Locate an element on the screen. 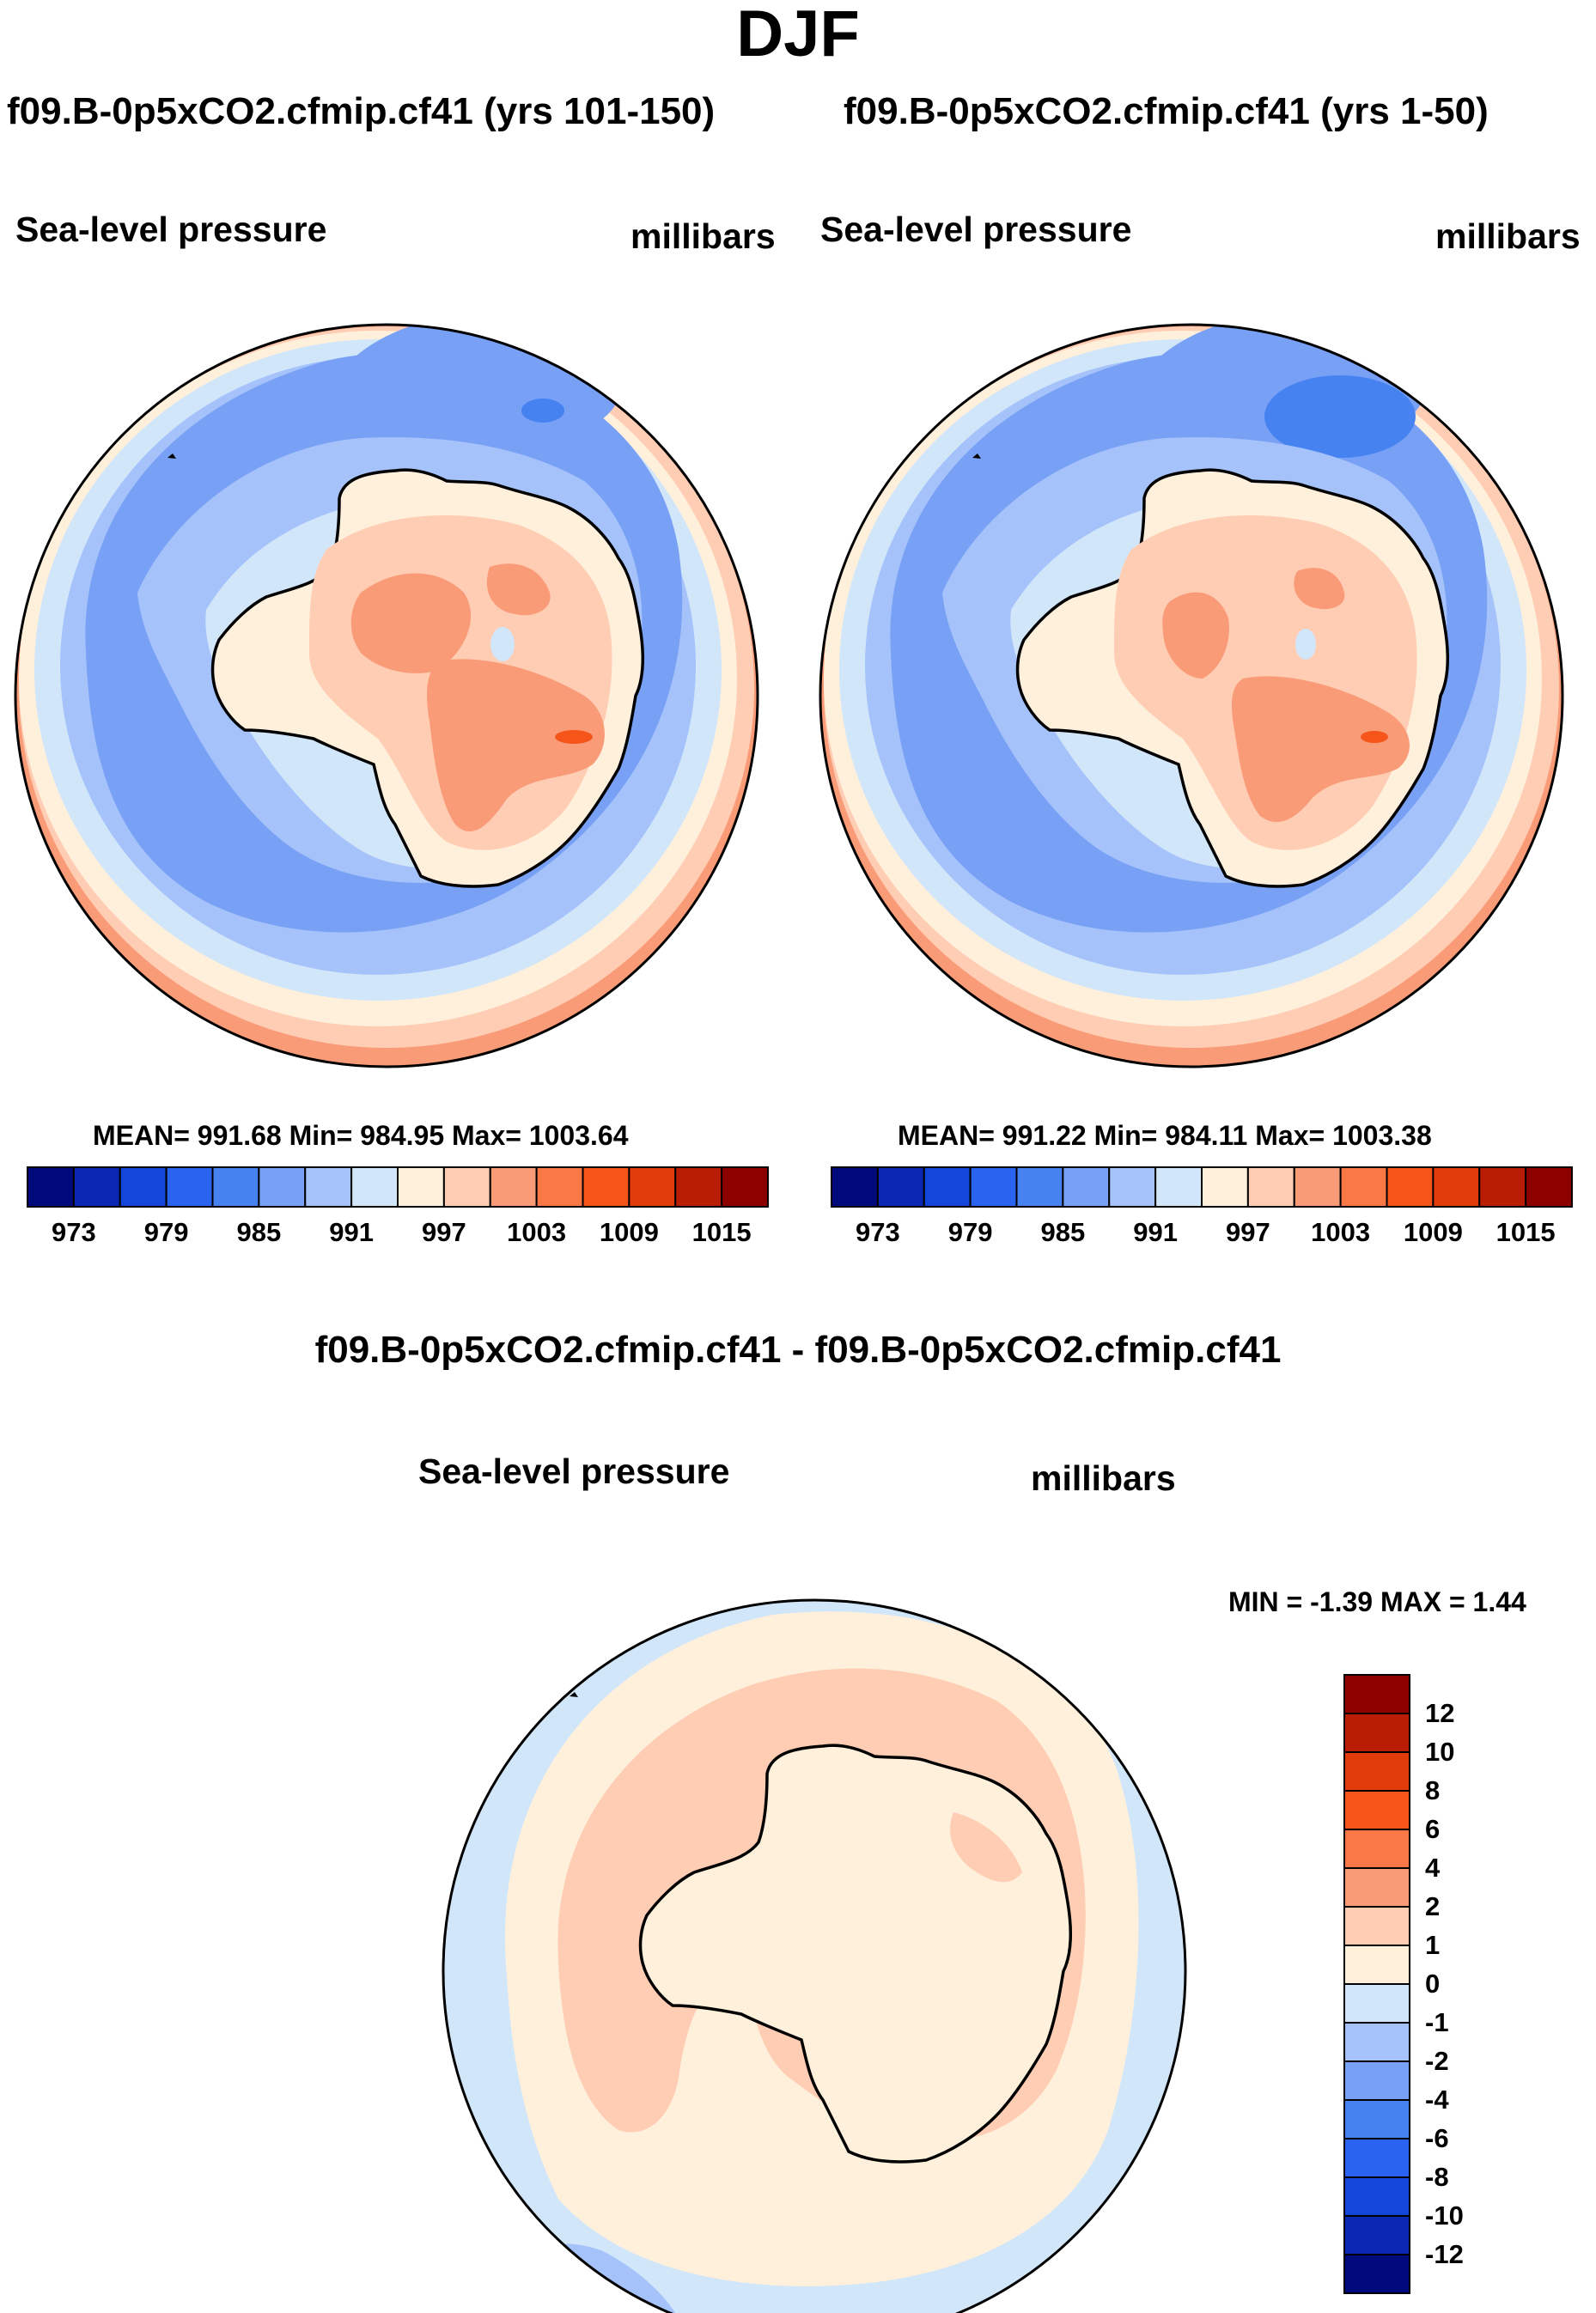 The width and height of the screenshot is (1596, 2313). right-colorbar-tick-label: 1015 is located at coordinates (1525, 1232).